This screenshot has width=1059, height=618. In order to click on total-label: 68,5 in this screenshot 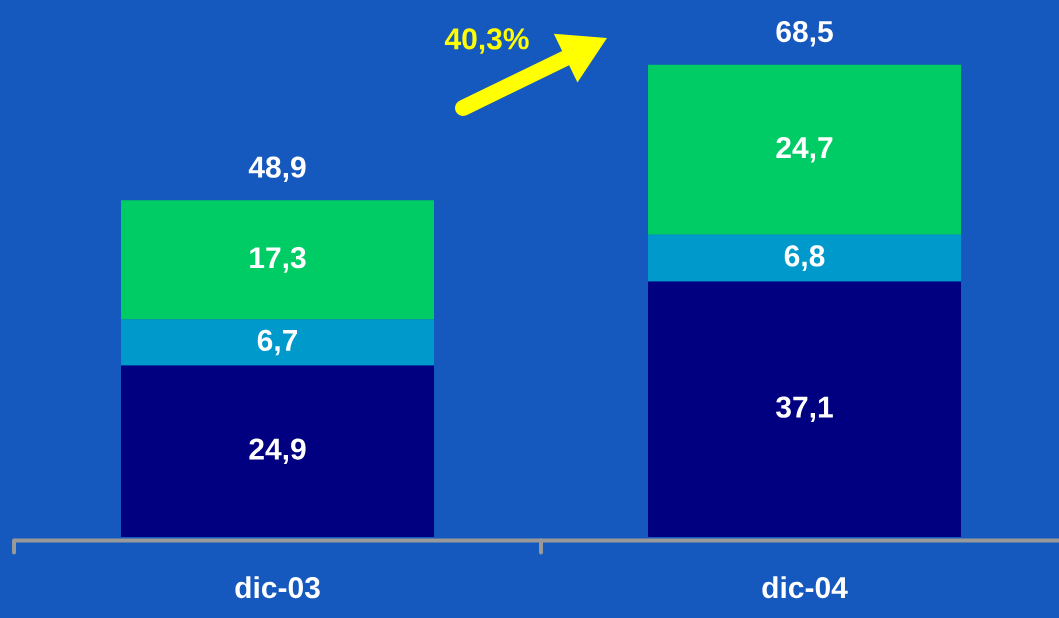, I will do `click(804, 33)`.